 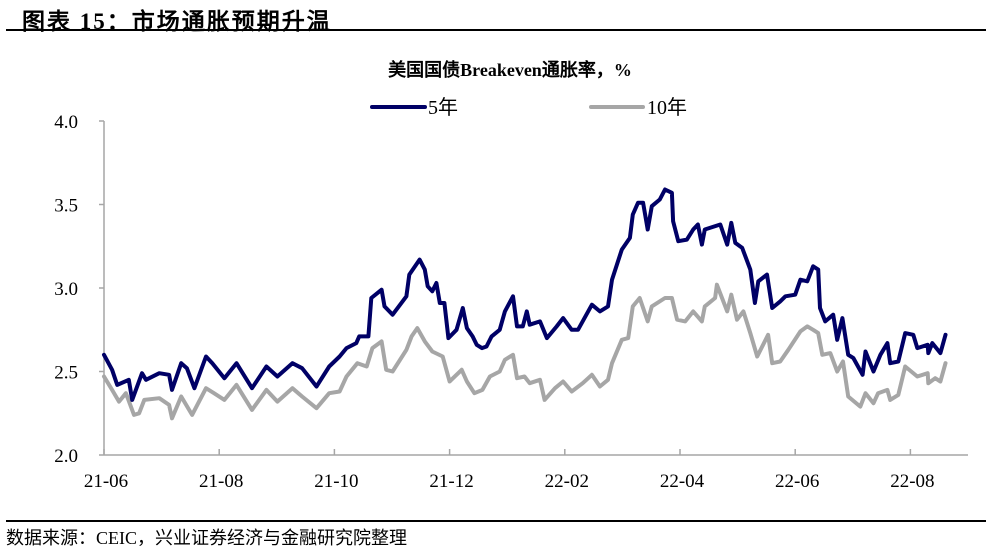 I want to click on x-tick-label: 22-06, so click(x=797, y=481).